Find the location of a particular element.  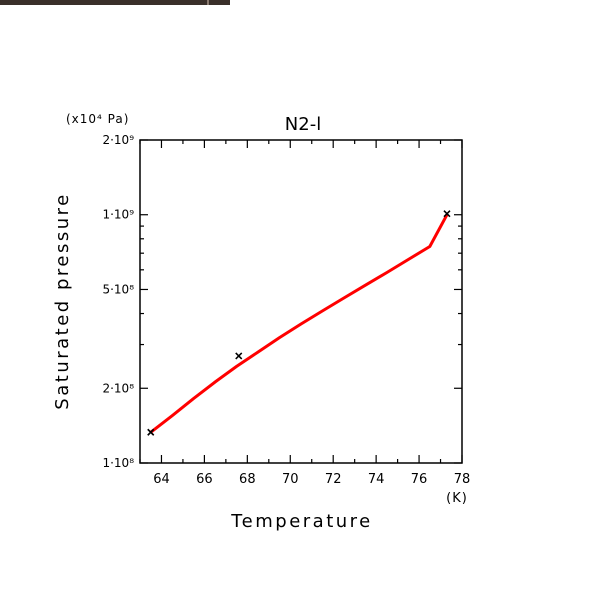

x-tick-label: 66 is located at coordinates (204, 479).